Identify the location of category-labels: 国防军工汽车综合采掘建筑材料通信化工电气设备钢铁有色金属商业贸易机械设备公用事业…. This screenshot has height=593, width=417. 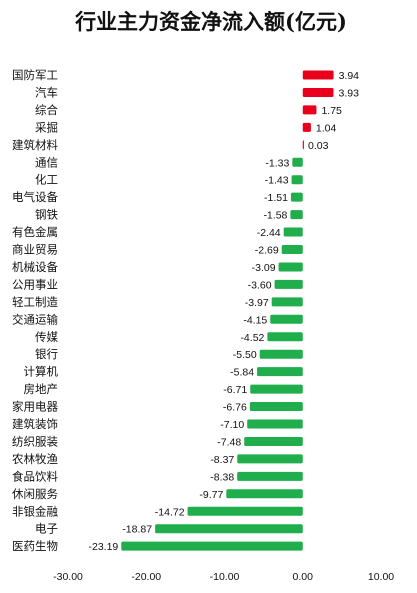
(35, 310).